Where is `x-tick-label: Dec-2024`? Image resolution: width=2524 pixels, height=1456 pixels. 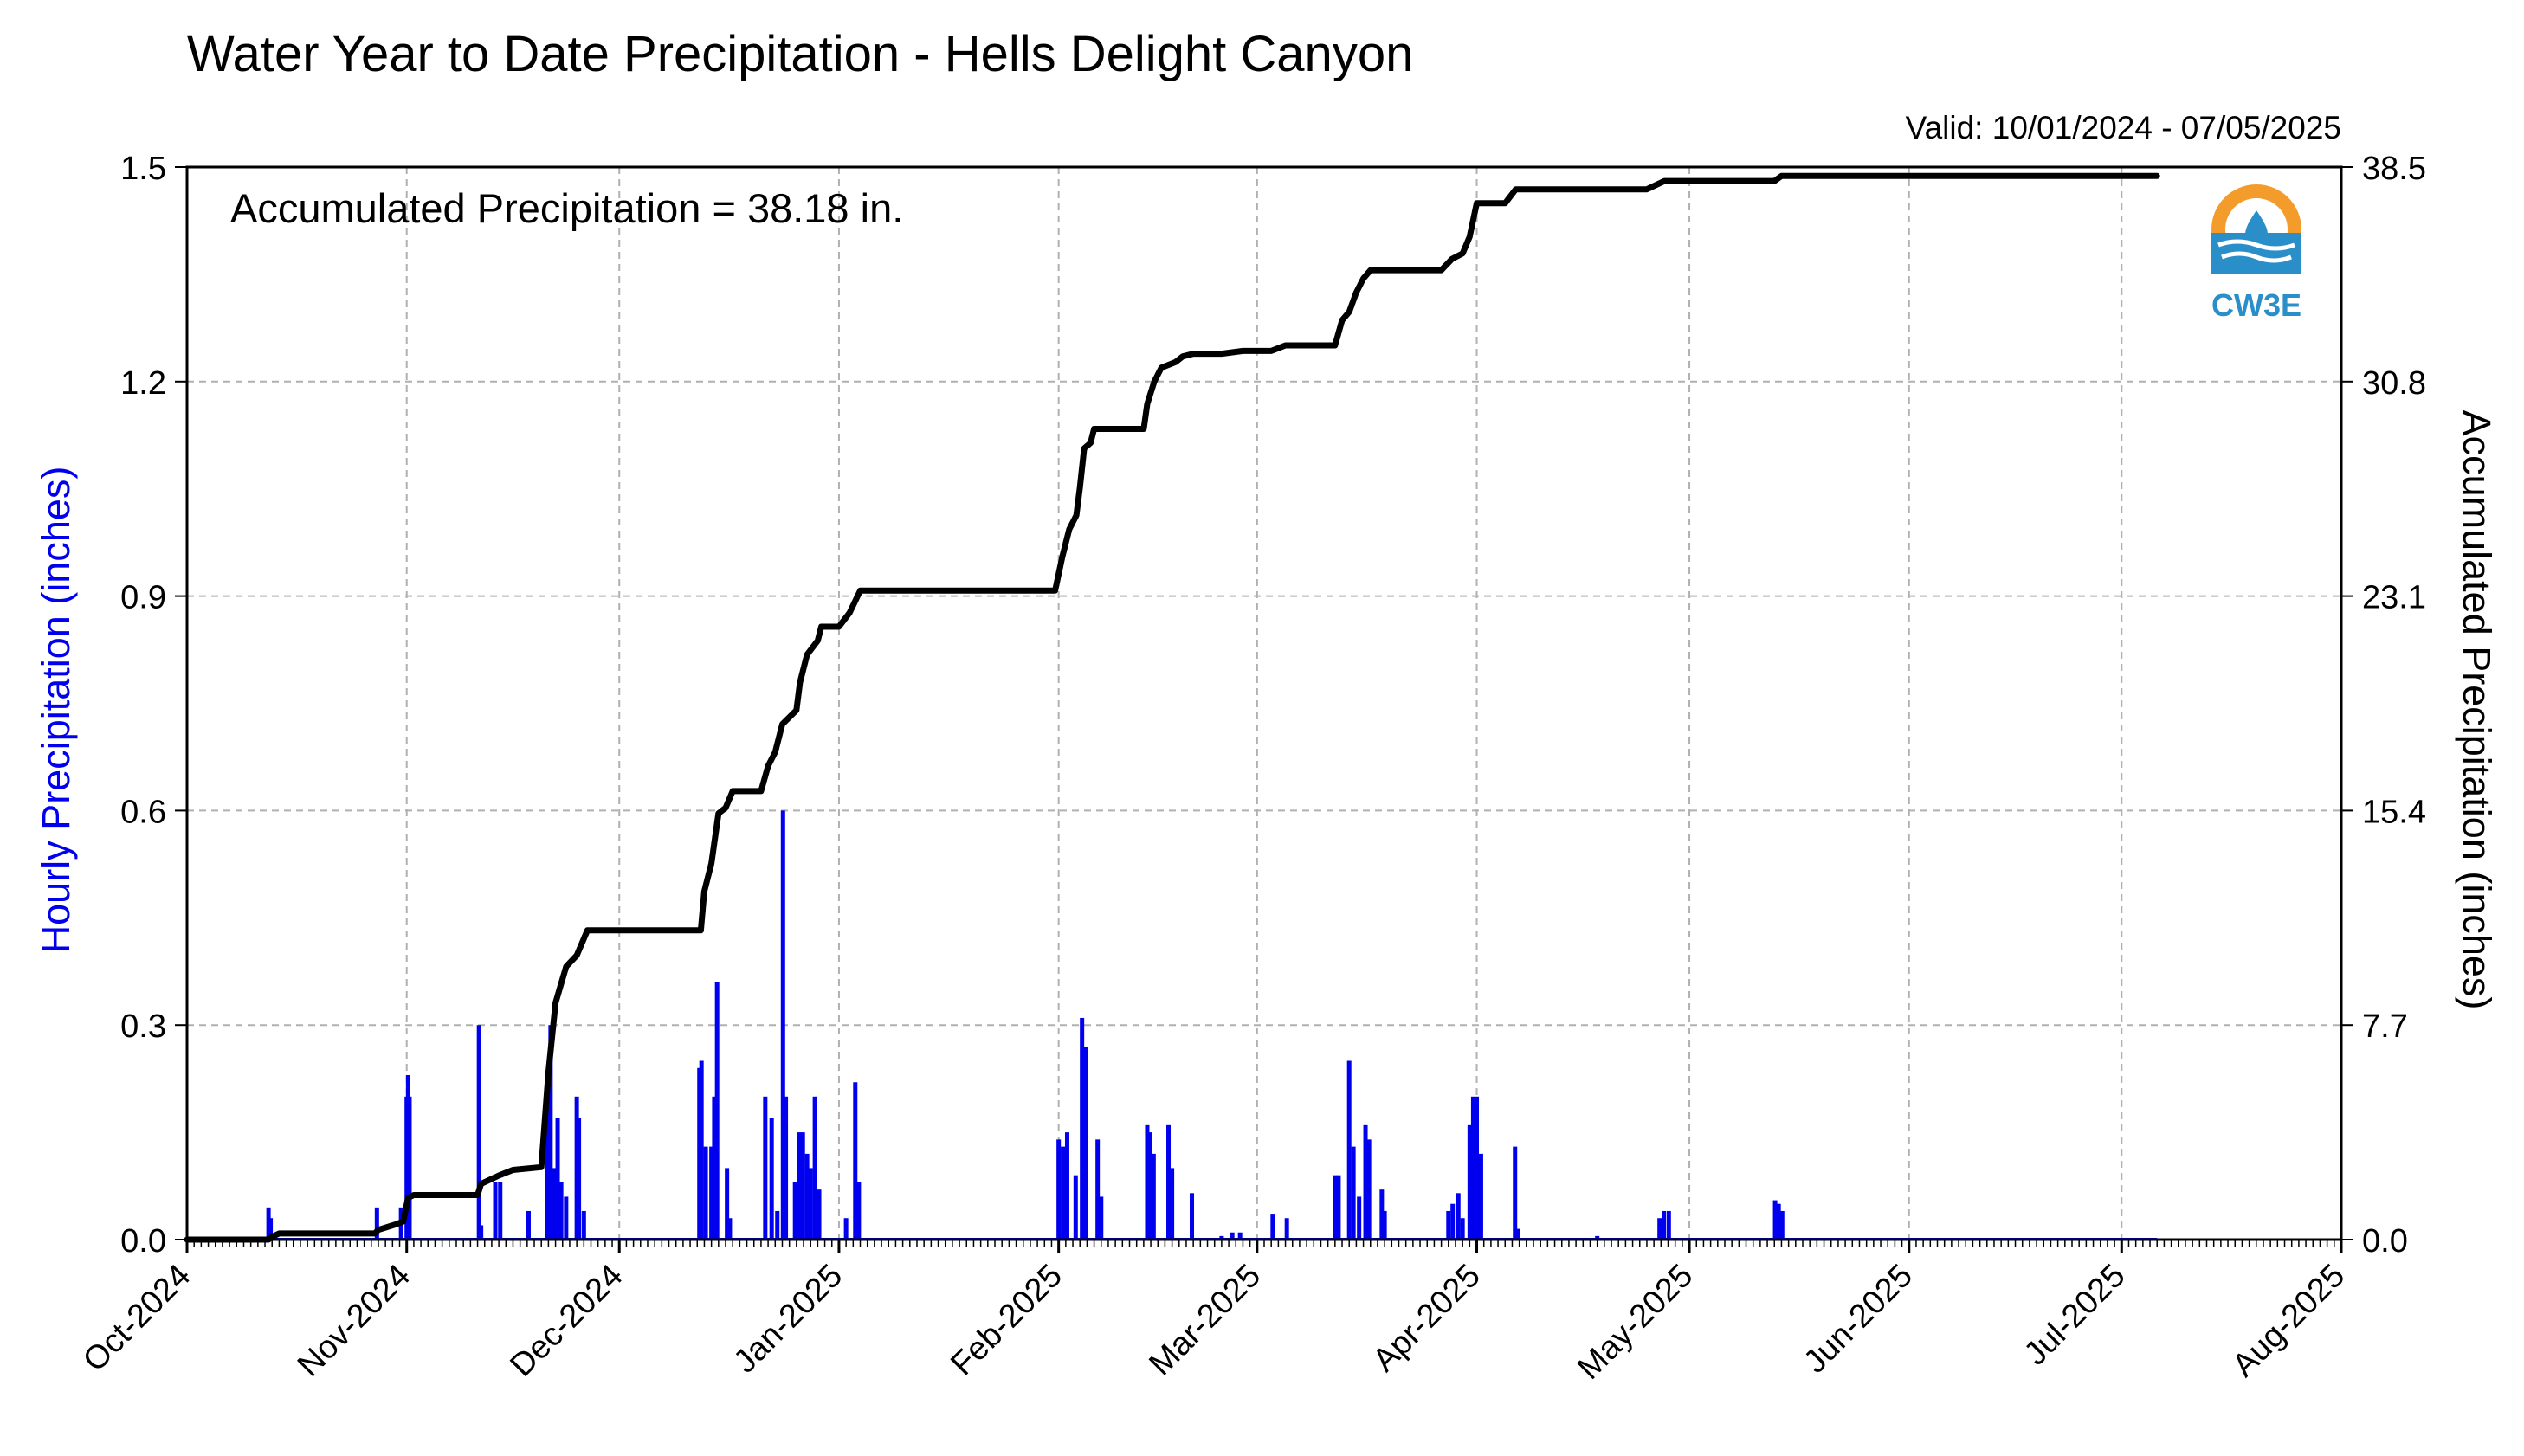 x-tick-label: Dec-2024 is located at coordinates (566, 1321).